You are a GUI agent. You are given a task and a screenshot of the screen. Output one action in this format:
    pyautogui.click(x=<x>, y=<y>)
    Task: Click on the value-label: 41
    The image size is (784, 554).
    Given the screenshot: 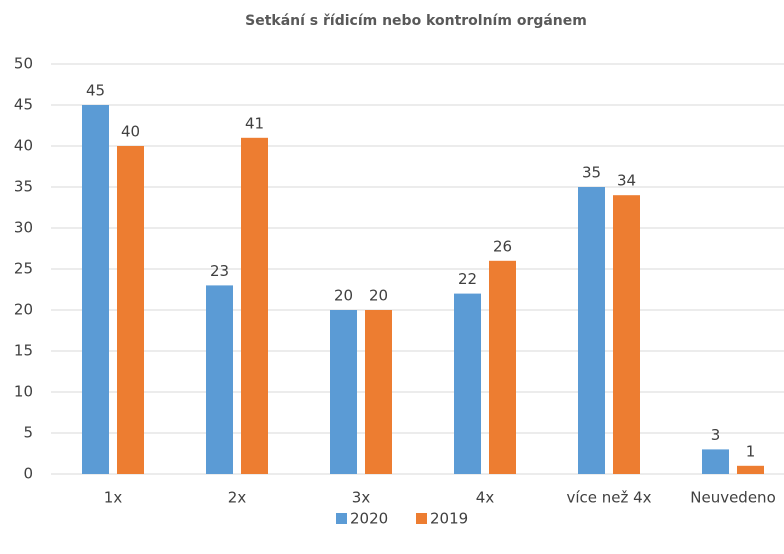 What is the action you would take?
    pyautogui.click(x=254, y=123)
    